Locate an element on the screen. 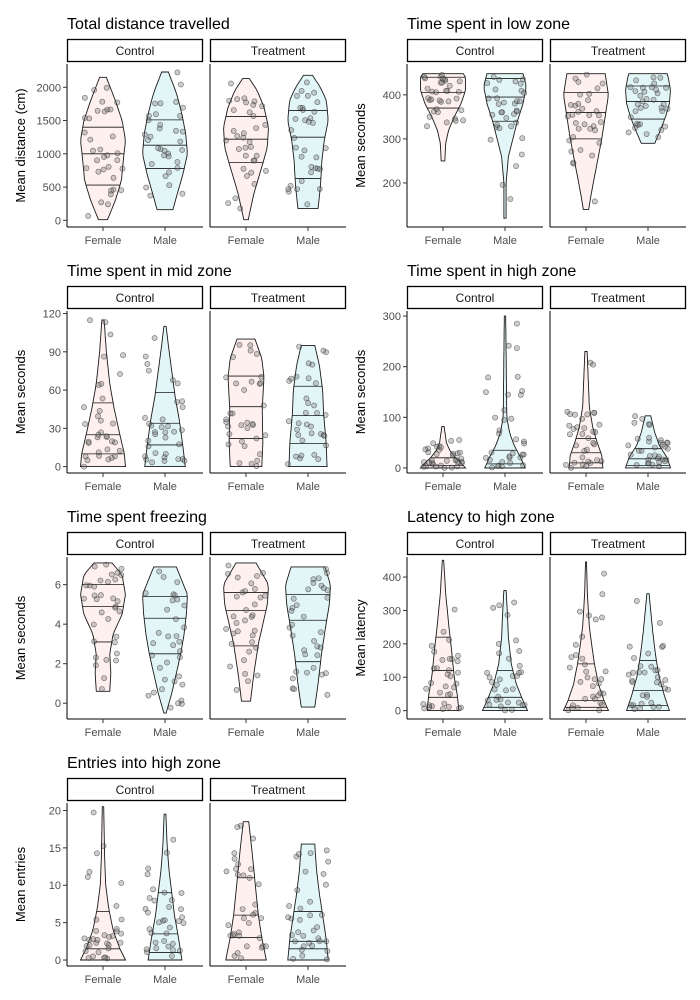 The image size is (700, 1000). y-tick-label: 0 is located at coordinates (58, 468).